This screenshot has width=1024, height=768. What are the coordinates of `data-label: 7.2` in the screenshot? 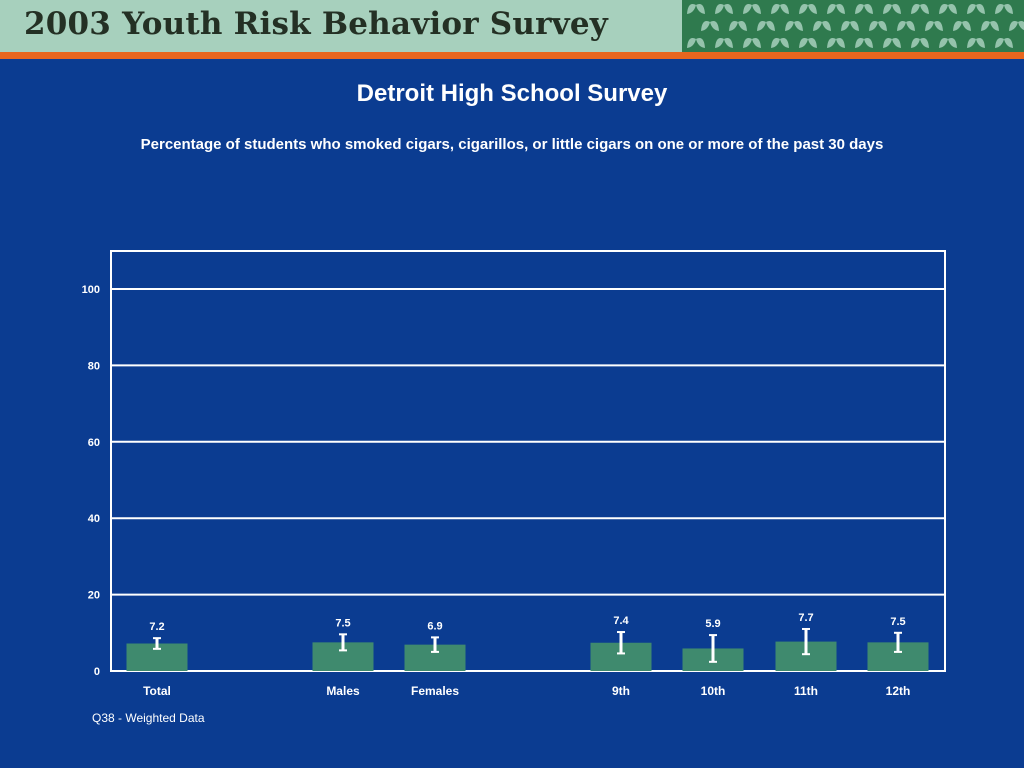 It's located at (156, 627).